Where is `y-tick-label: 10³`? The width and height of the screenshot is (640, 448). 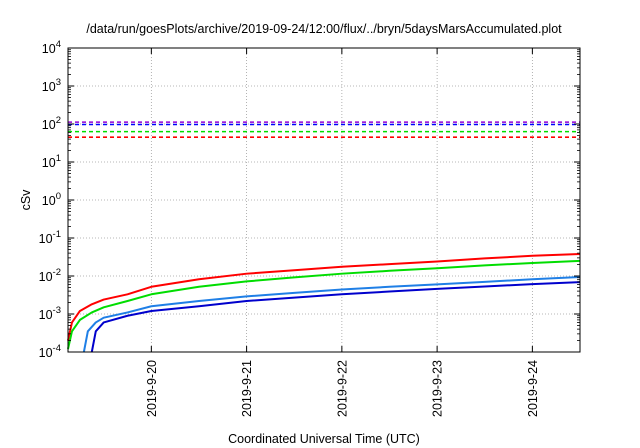
y-tick-label: 10³ is located at coordinates (51, 85).